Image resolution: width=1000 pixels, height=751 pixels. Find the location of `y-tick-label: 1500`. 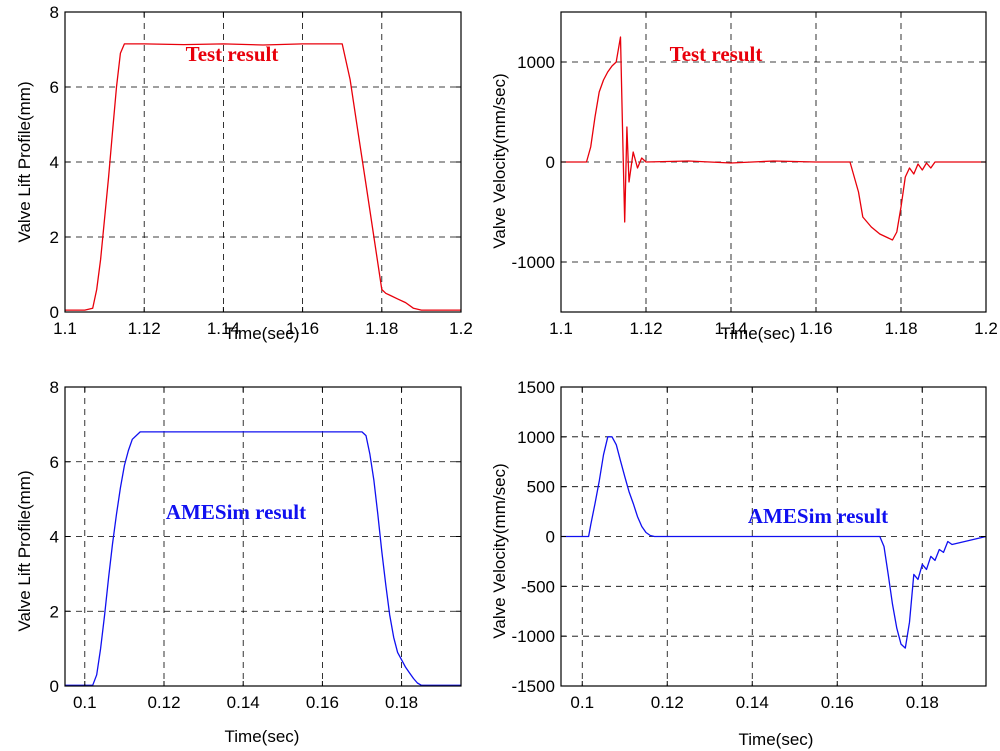

y-tick-label: 1500 is located at coordinates (536, 387).